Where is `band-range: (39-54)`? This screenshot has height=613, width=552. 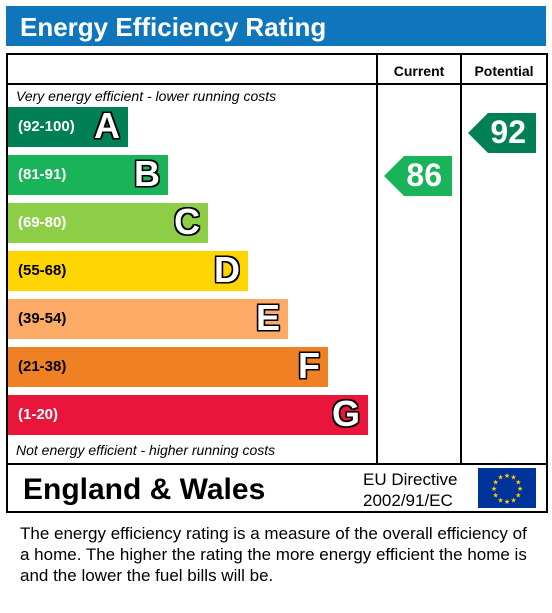
band-range: (39-54) is located at coordinates (42, 318).